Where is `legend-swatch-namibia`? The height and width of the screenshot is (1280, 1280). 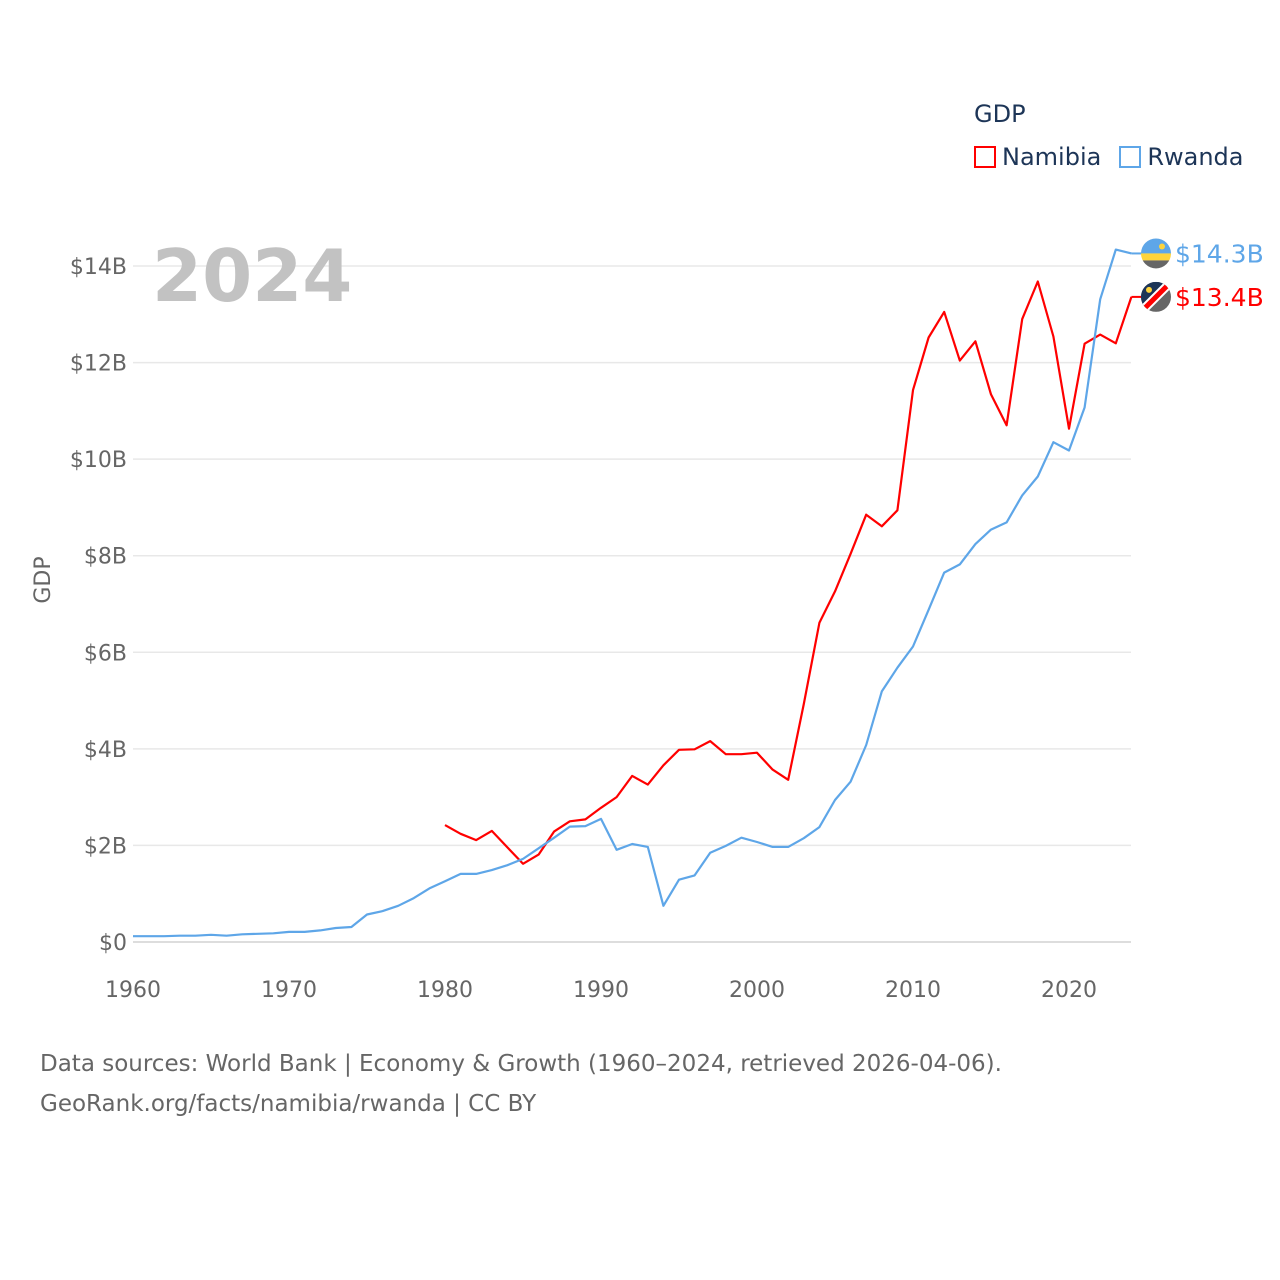
legend-swatch-namibia is located at coordinates (985, 157).